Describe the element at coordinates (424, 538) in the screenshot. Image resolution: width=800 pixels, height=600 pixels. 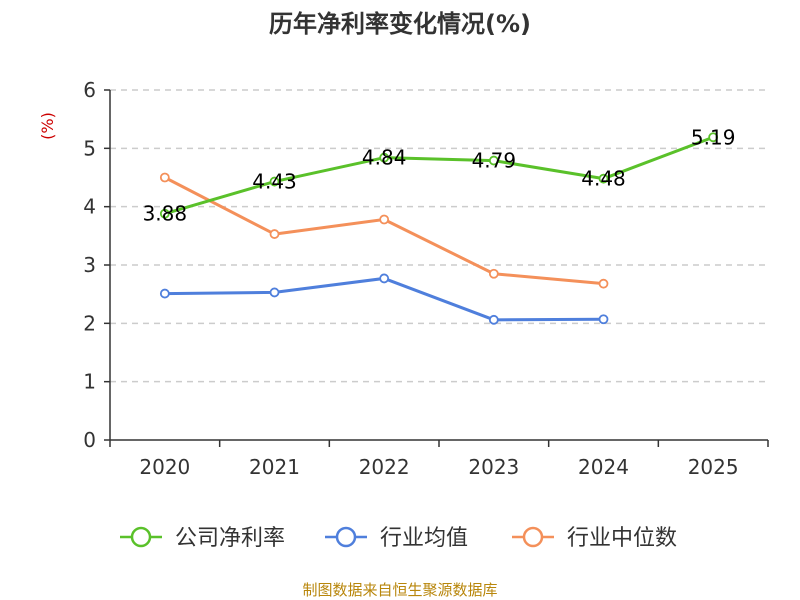
I see `legend-label: 行业均值` at that location.